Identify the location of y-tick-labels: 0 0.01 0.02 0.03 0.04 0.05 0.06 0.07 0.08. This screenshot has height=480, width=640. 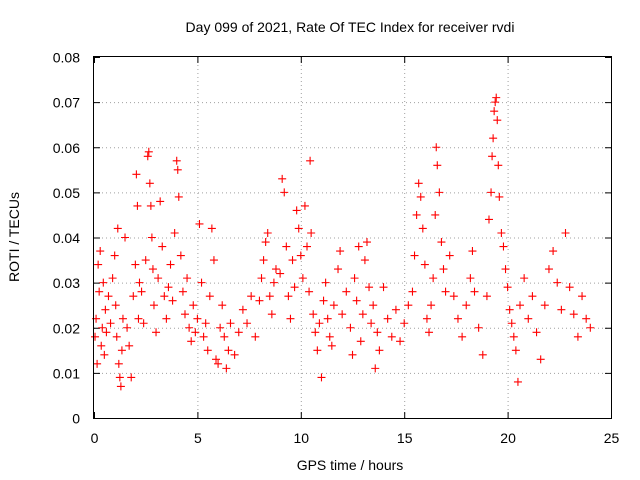
(66, 238).